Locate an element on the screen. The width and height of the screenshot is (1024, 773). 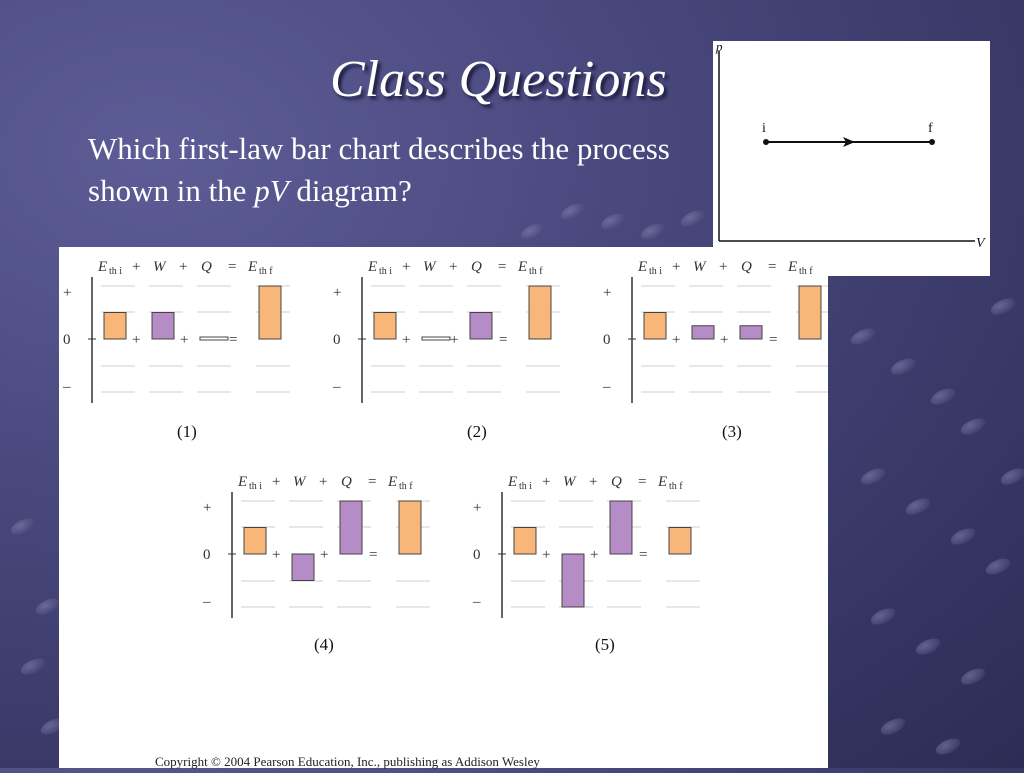
initial-label: i is located at coordinates (764, 128).